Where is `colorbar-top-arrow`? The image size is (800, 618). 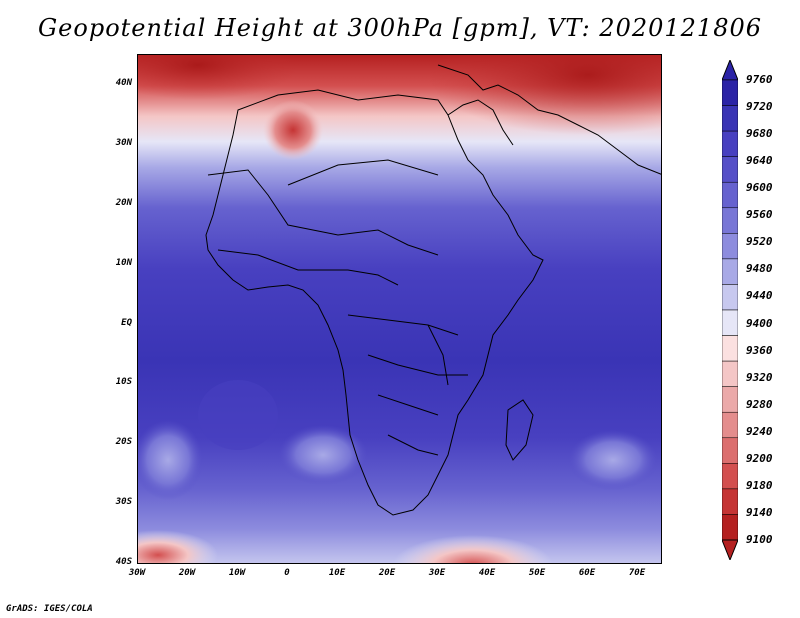 colorbar-top-arrow is located at coordinates (730, 69).